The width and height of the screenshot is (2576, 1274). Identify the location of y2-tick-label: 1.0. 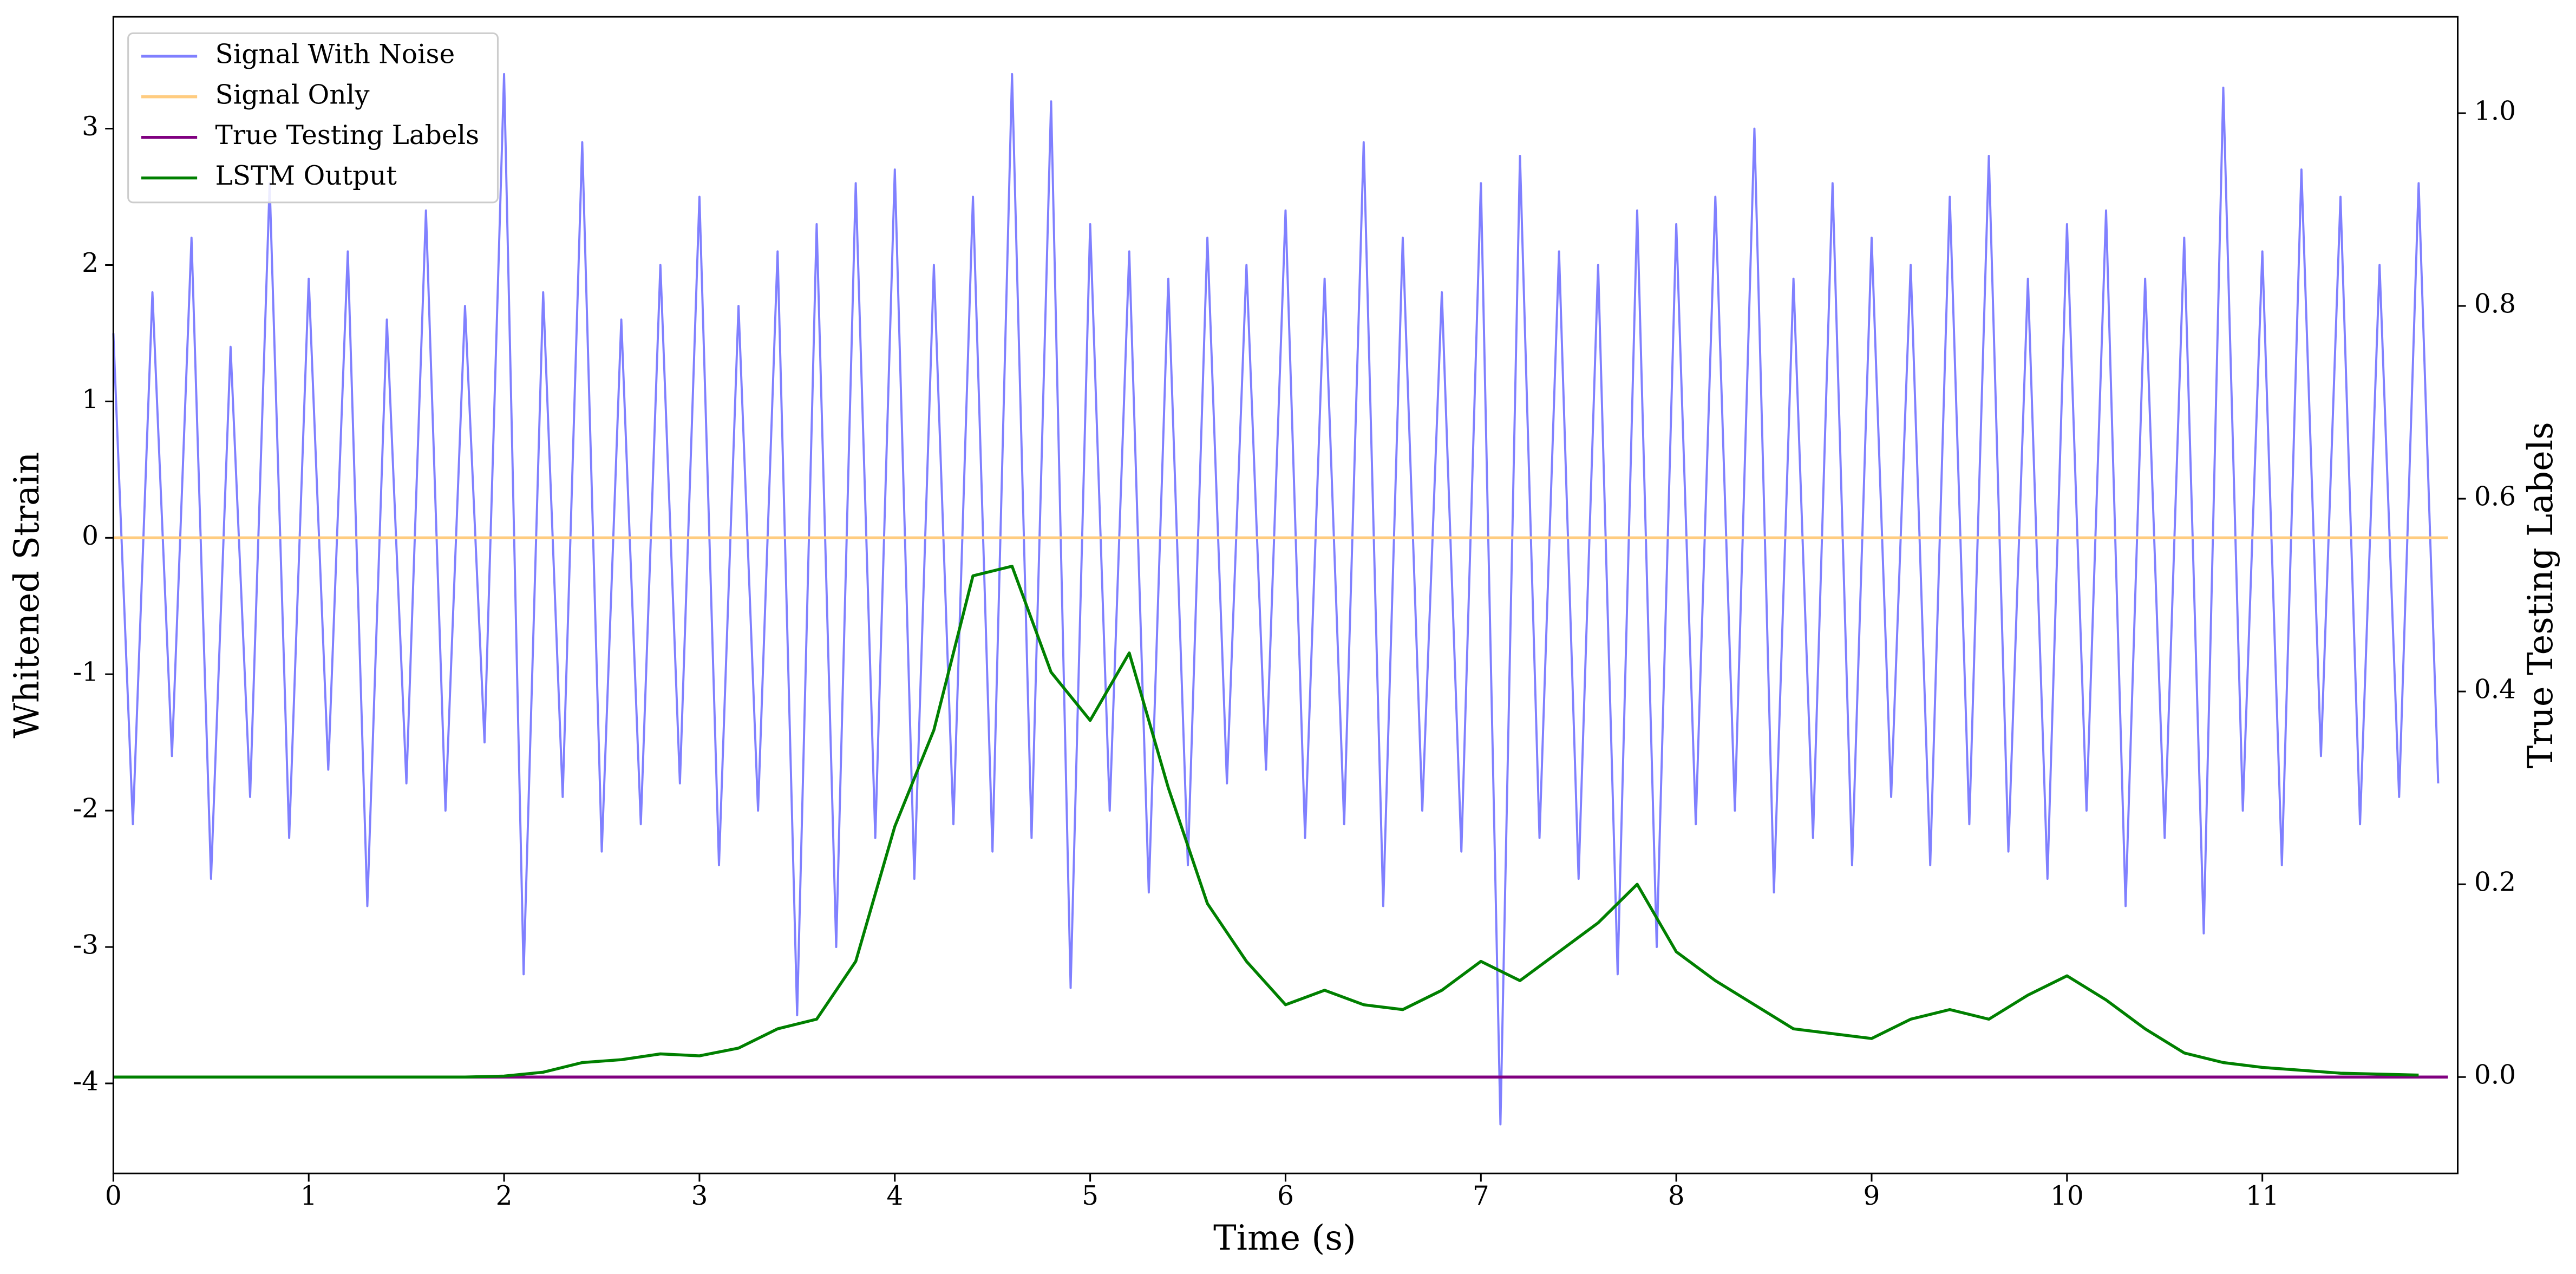
(2495, 111).